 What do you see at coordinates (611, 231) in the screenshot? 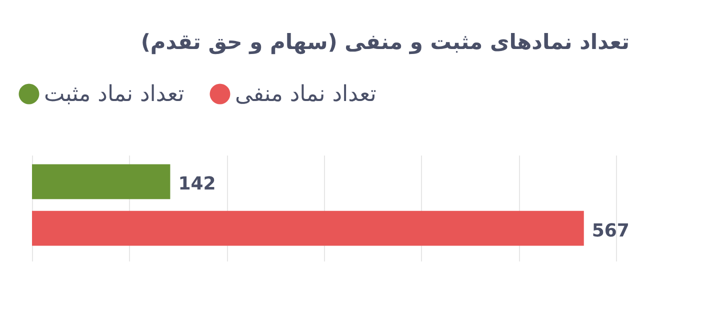
I see `data-label: 567` at bounding box center [611, 231].